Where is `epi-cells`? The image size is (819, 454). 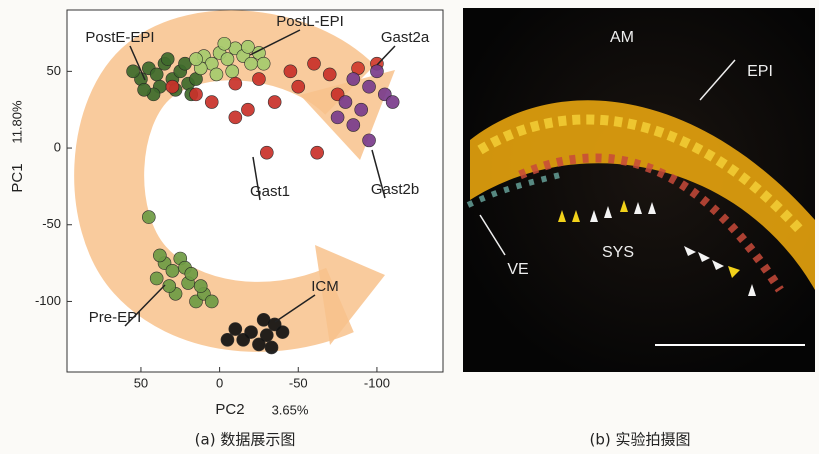
epi-cells is located at coordinates (640, 174).